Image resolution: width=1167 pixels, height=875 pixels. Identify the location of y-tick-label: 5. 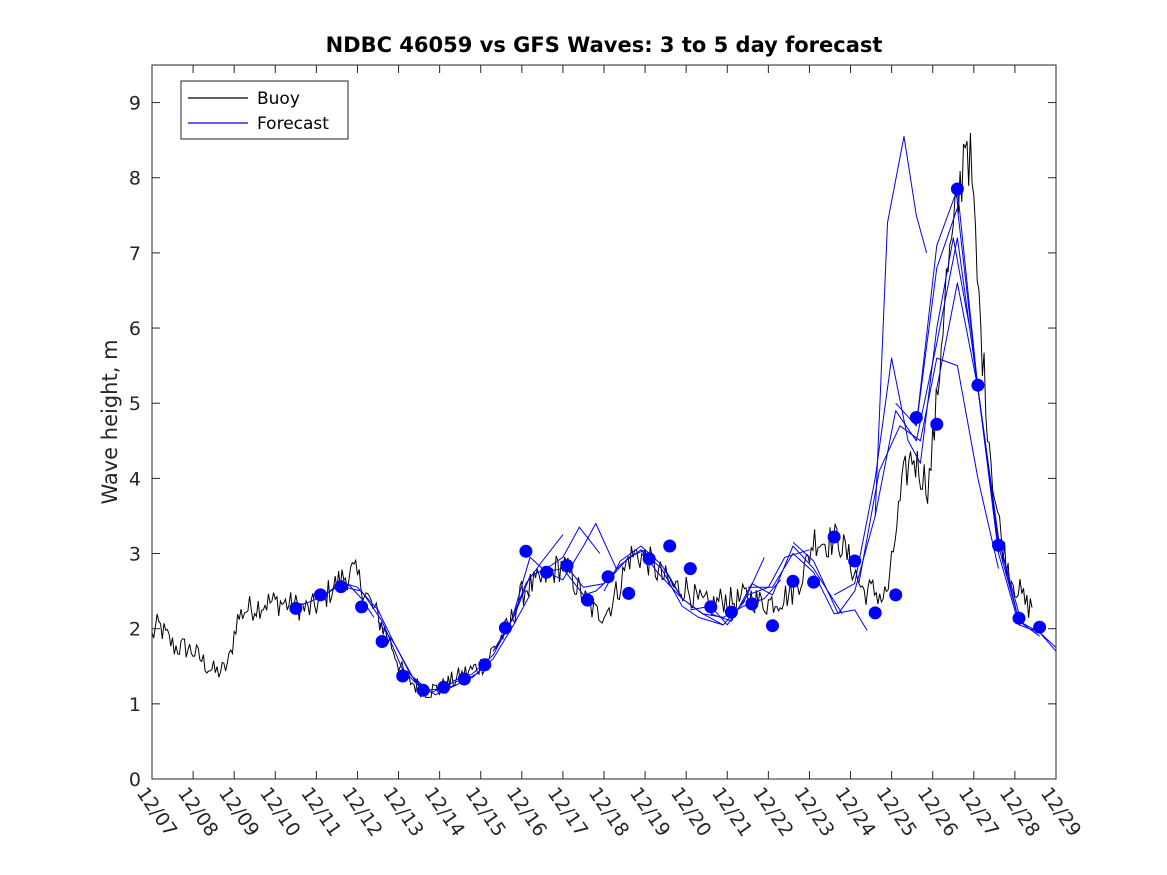
(135, 404).